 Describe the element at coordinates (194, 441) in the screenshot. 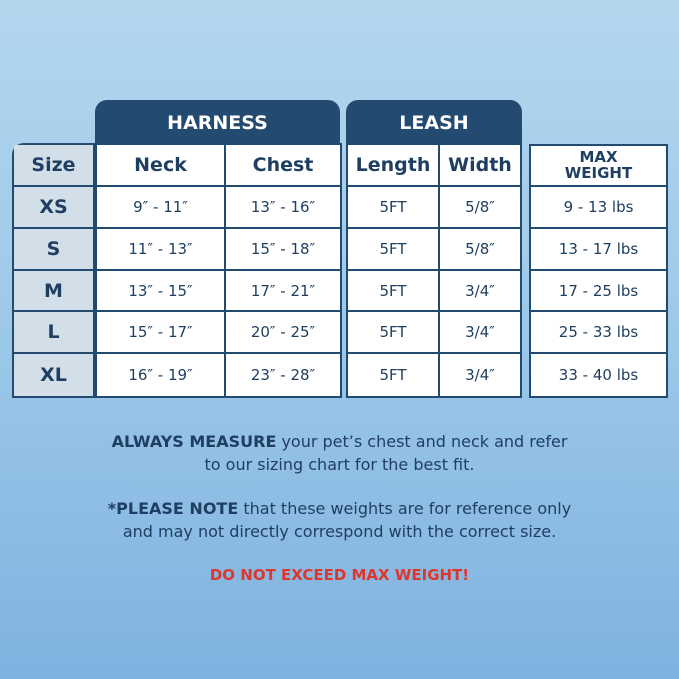

I see `measure-bold: ALWAYS MEASURE` at that location.